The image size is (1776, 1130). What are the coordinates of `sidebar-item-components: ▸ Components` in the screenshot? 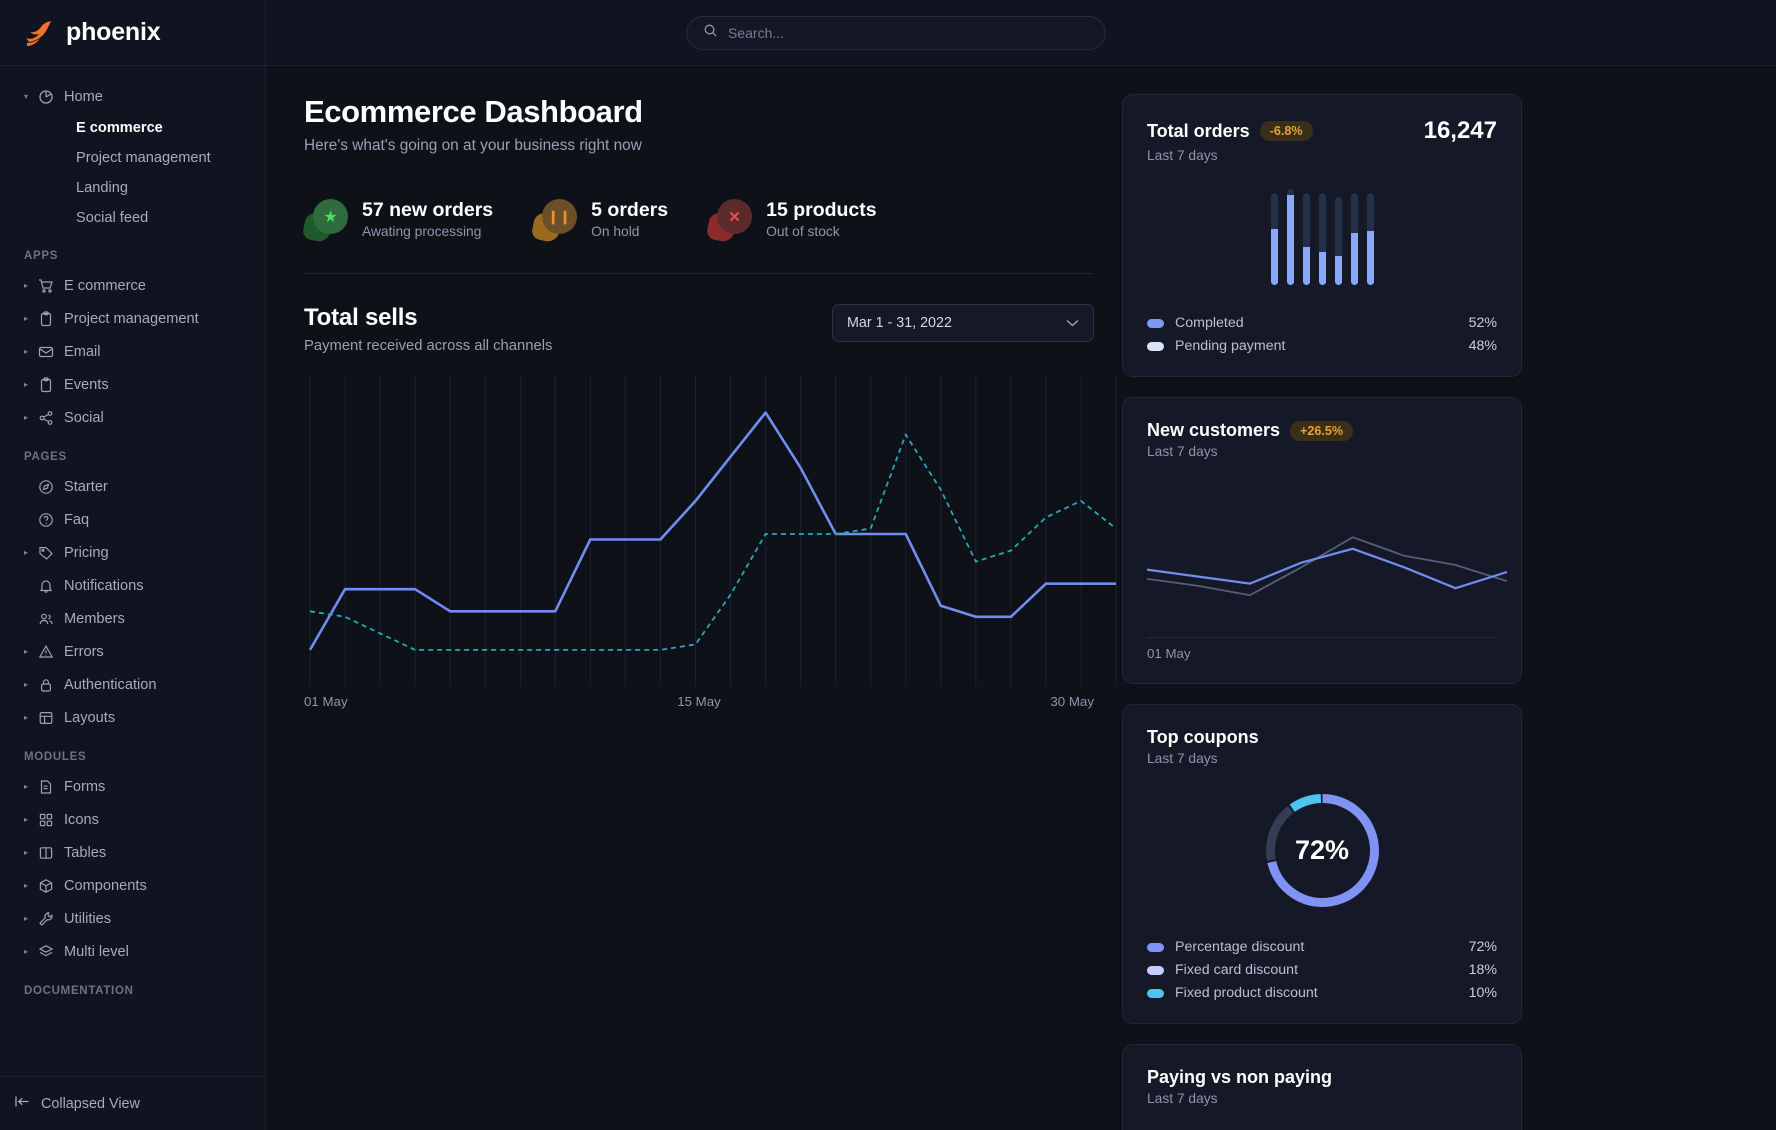 It's located at (132, 885).